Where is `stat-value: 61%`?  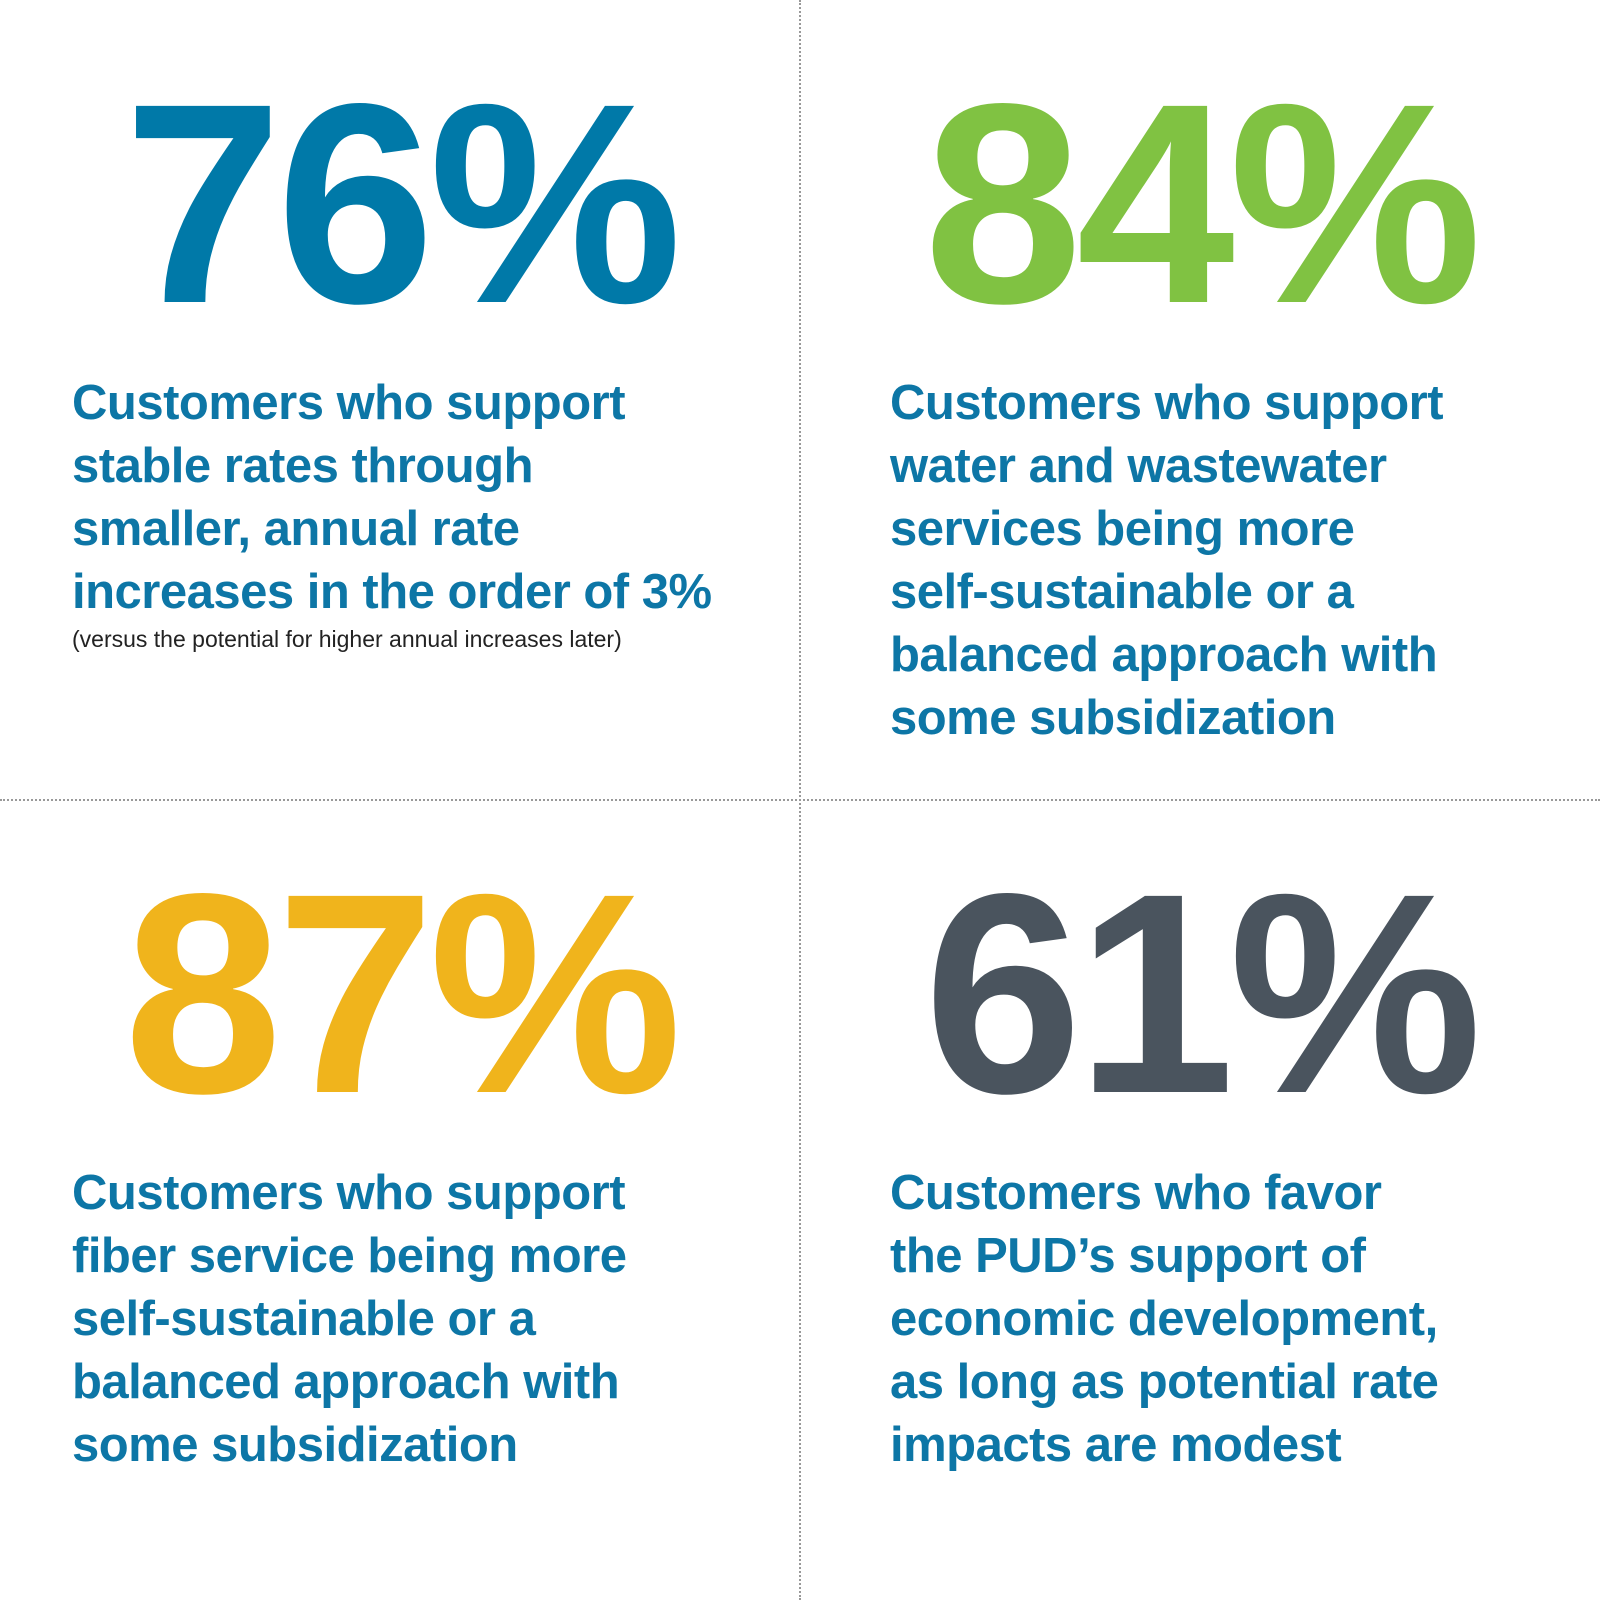
stat-value: 61% is located at coordinates (1202, 994).